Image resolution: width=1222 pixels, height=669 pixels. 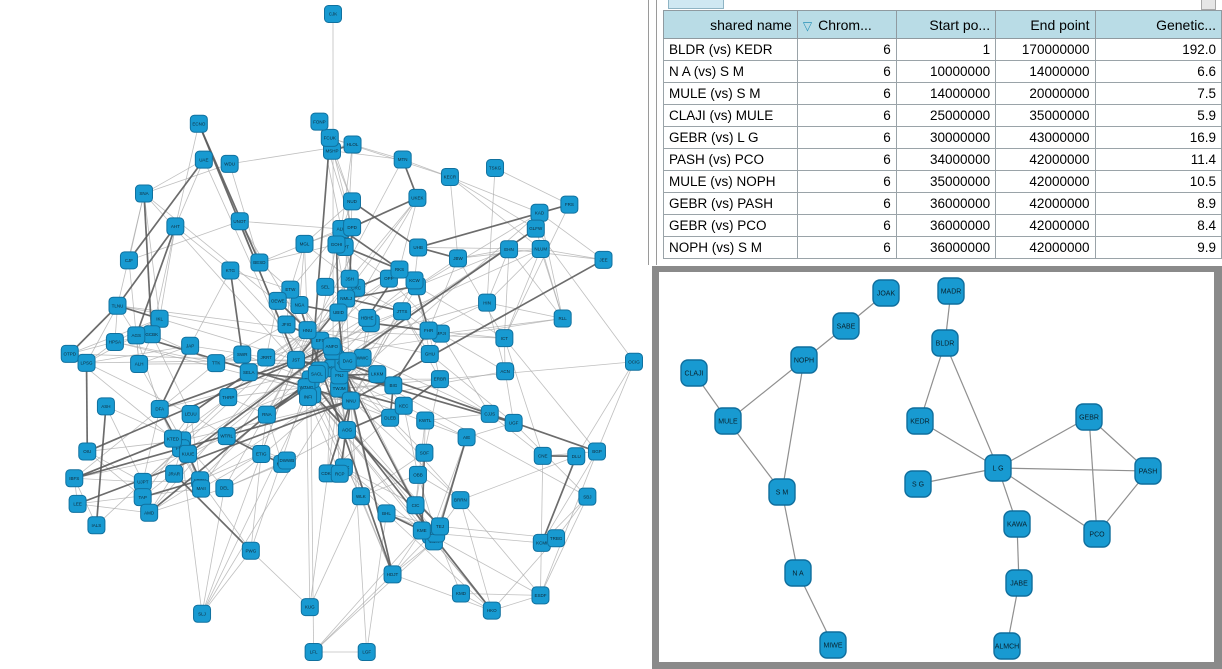 What do you see at coordinates (542, 455) in the screenshot?
I see `network-node: CNE` at bounding box center [542, 455].